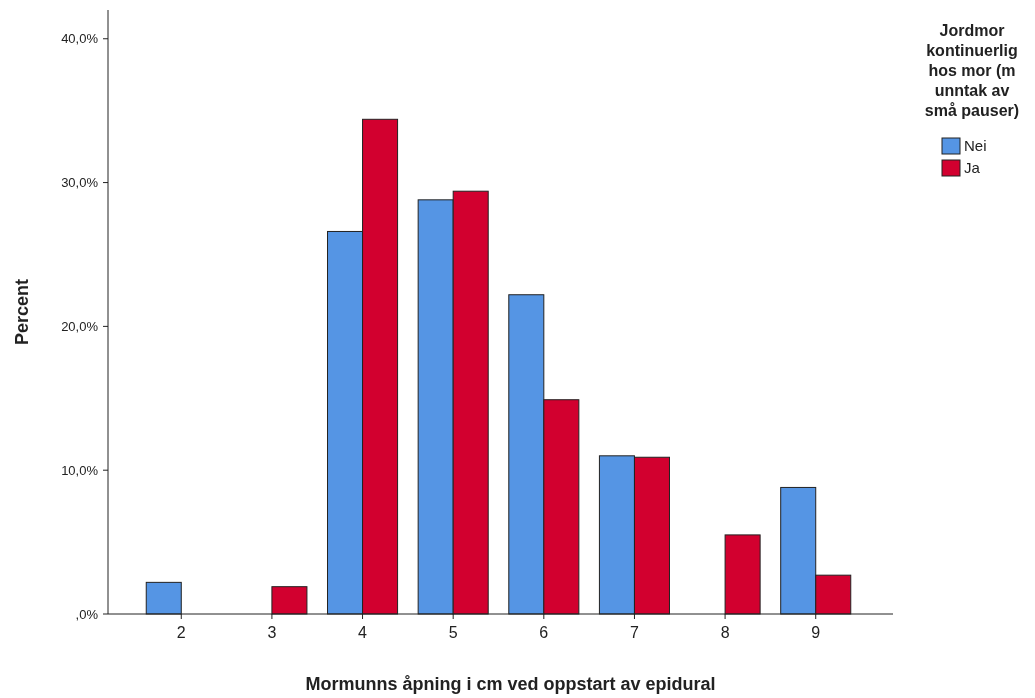 The height and width of the screenshot is (698, 1035). Describe the element at coordinates (363, 632) in the screenshot. I see `x-tick-label: 4` at that location.